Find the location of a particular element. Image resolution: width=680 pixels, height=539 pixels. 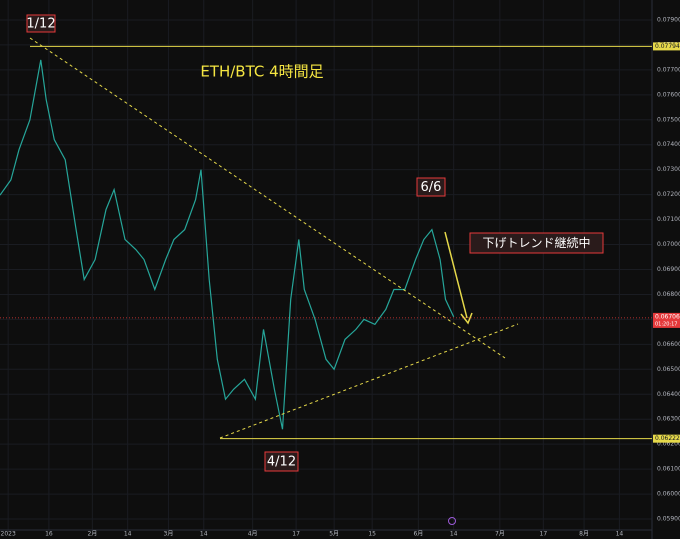

y-tick-label: 0.07900 is located at coordinates (668, 19).